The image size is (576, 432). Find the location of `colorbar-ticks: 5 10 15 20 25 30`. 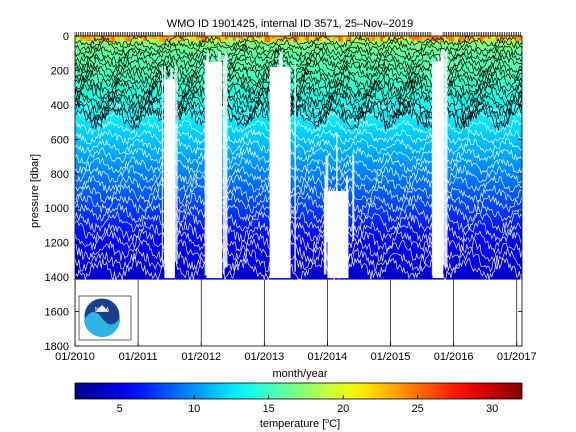

colorbar-ticks: 5 10 15 20 25 30 is located at coordinates (307, 405).